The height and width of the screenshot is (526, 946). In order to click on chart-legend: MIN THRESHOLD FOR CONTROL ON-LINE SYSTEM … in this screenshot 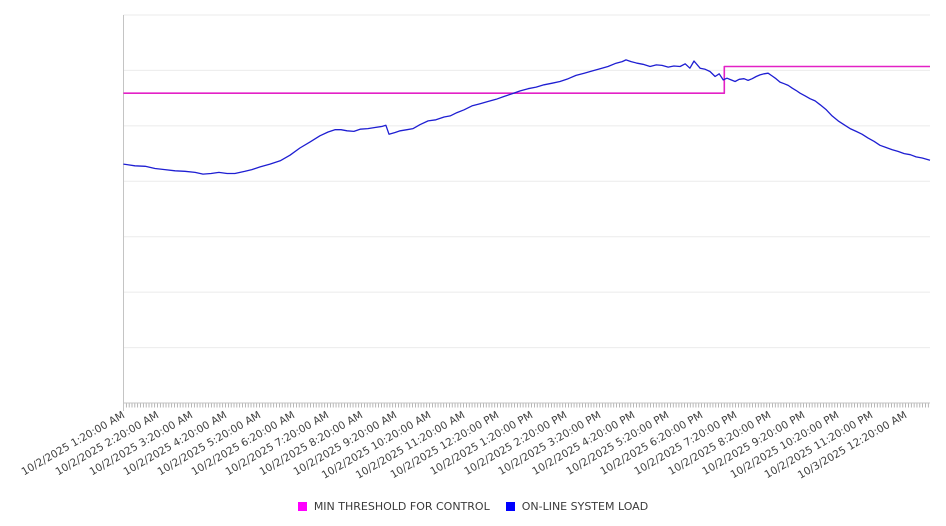, I will do `click(473, 506)`.